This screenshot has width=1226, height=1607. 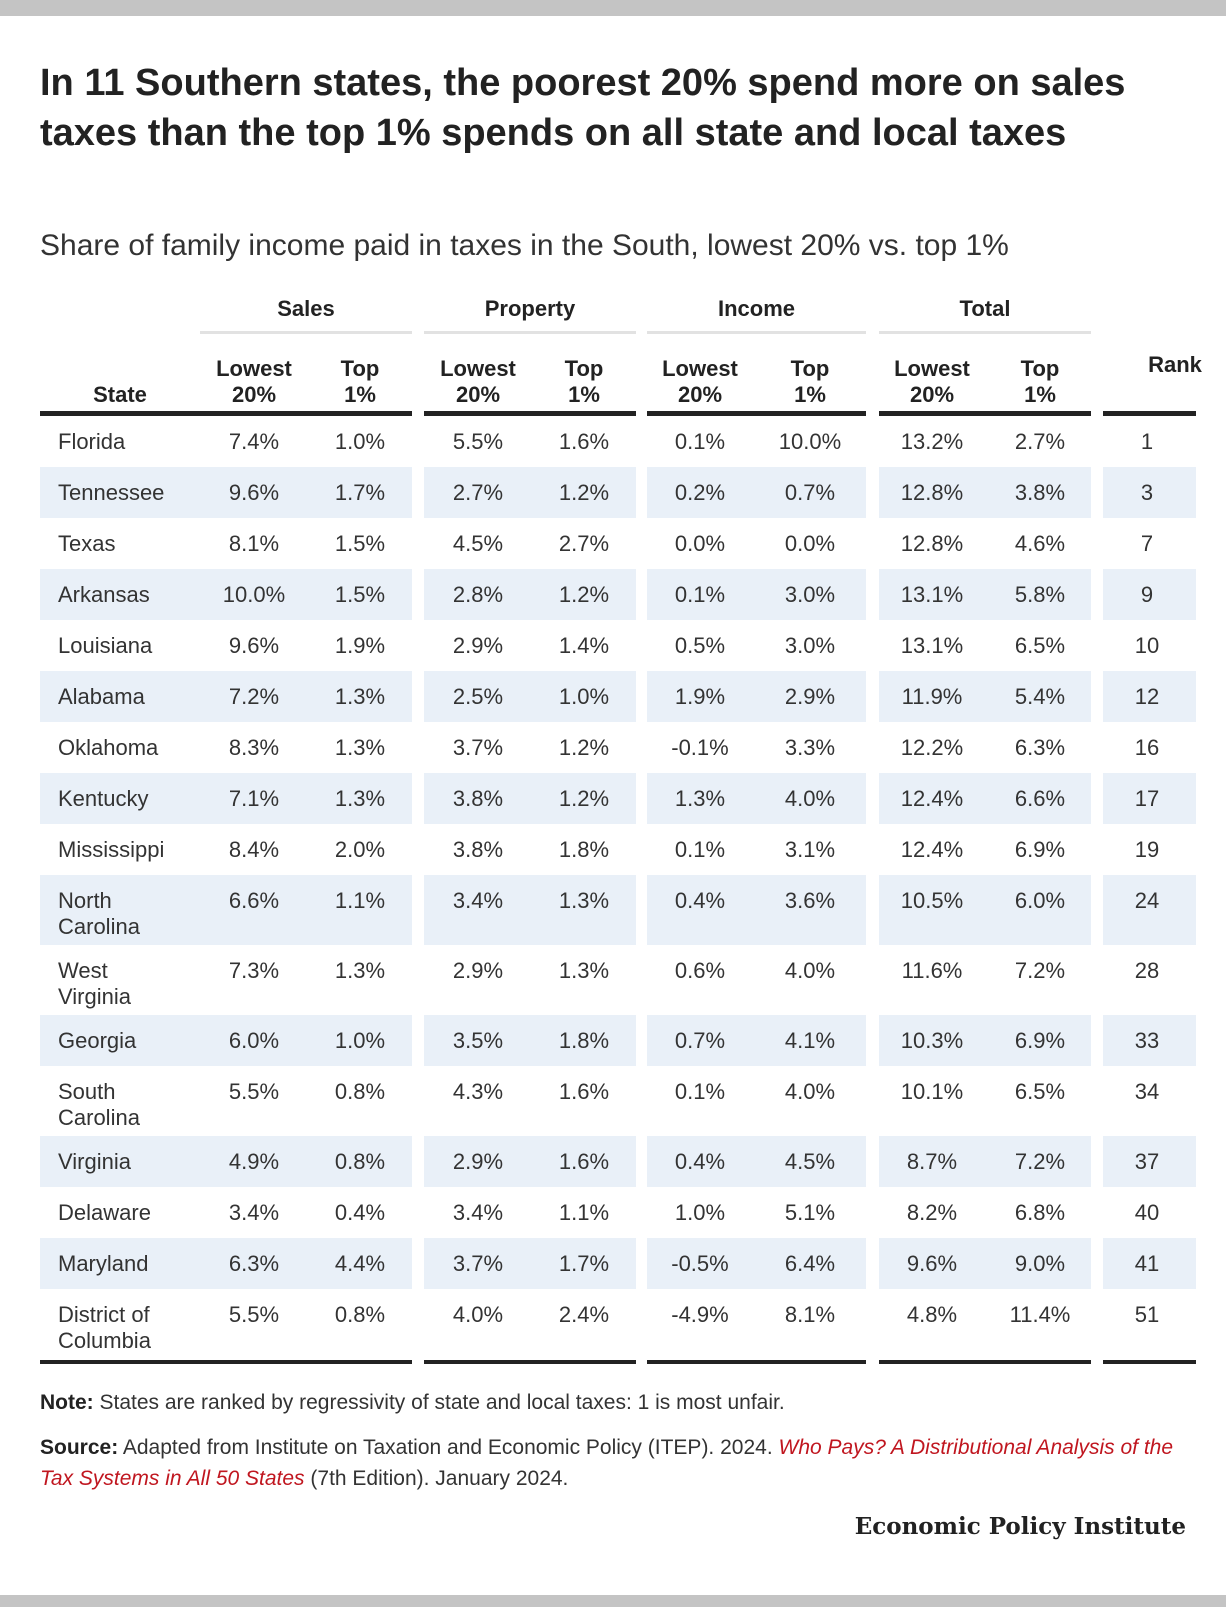 I want to click on rank-cell: 24, so click(x=1147, y=900).